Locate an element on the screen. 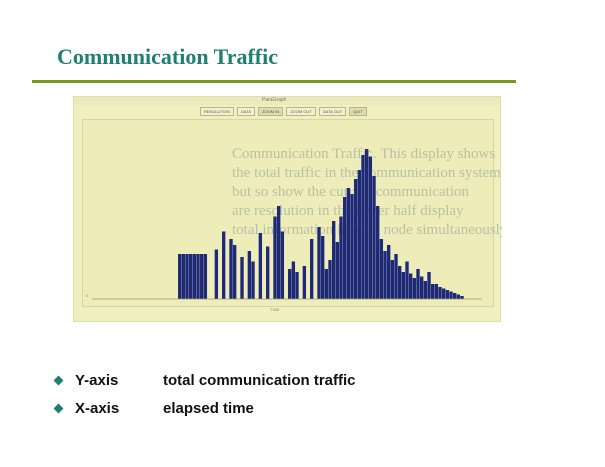 This screenshot has width=605, height=467. bullet-term: Y-axis is located at coordinates (97, 380).